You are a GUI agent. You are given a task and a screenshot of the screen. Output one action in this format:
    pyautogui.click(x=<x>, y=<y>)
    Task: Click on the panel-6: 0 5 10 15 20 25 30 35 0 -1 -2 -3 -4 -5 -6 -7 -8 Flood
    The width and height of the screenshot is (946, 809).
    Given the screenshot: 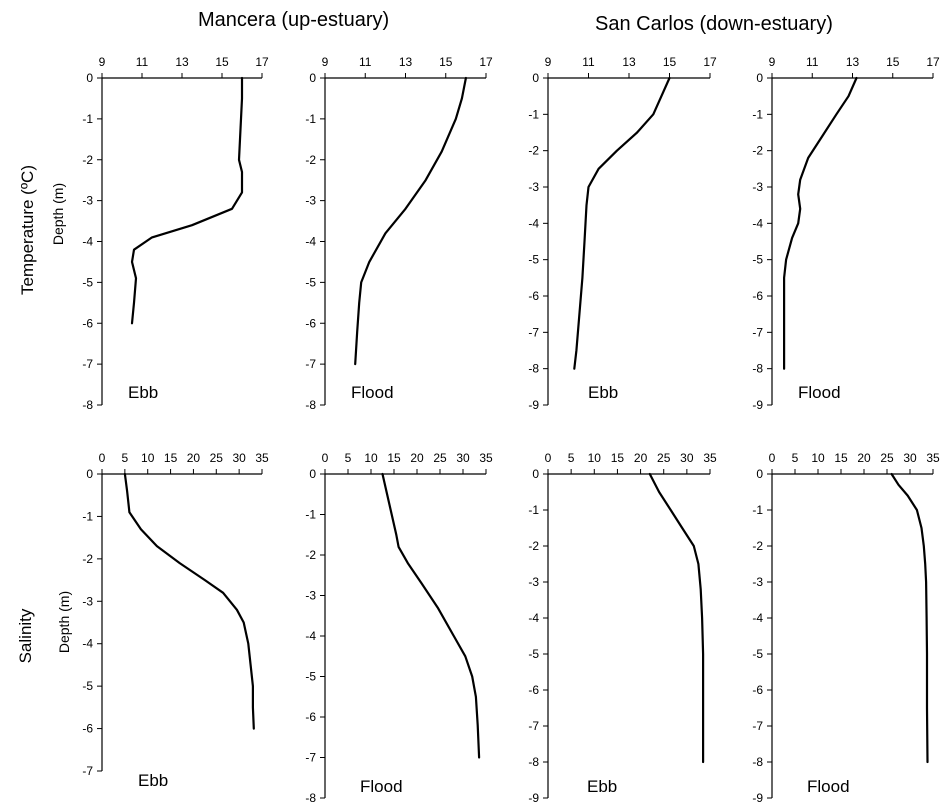 What is the action you would take?
    pyautogui.click(x=399, y=628)
    